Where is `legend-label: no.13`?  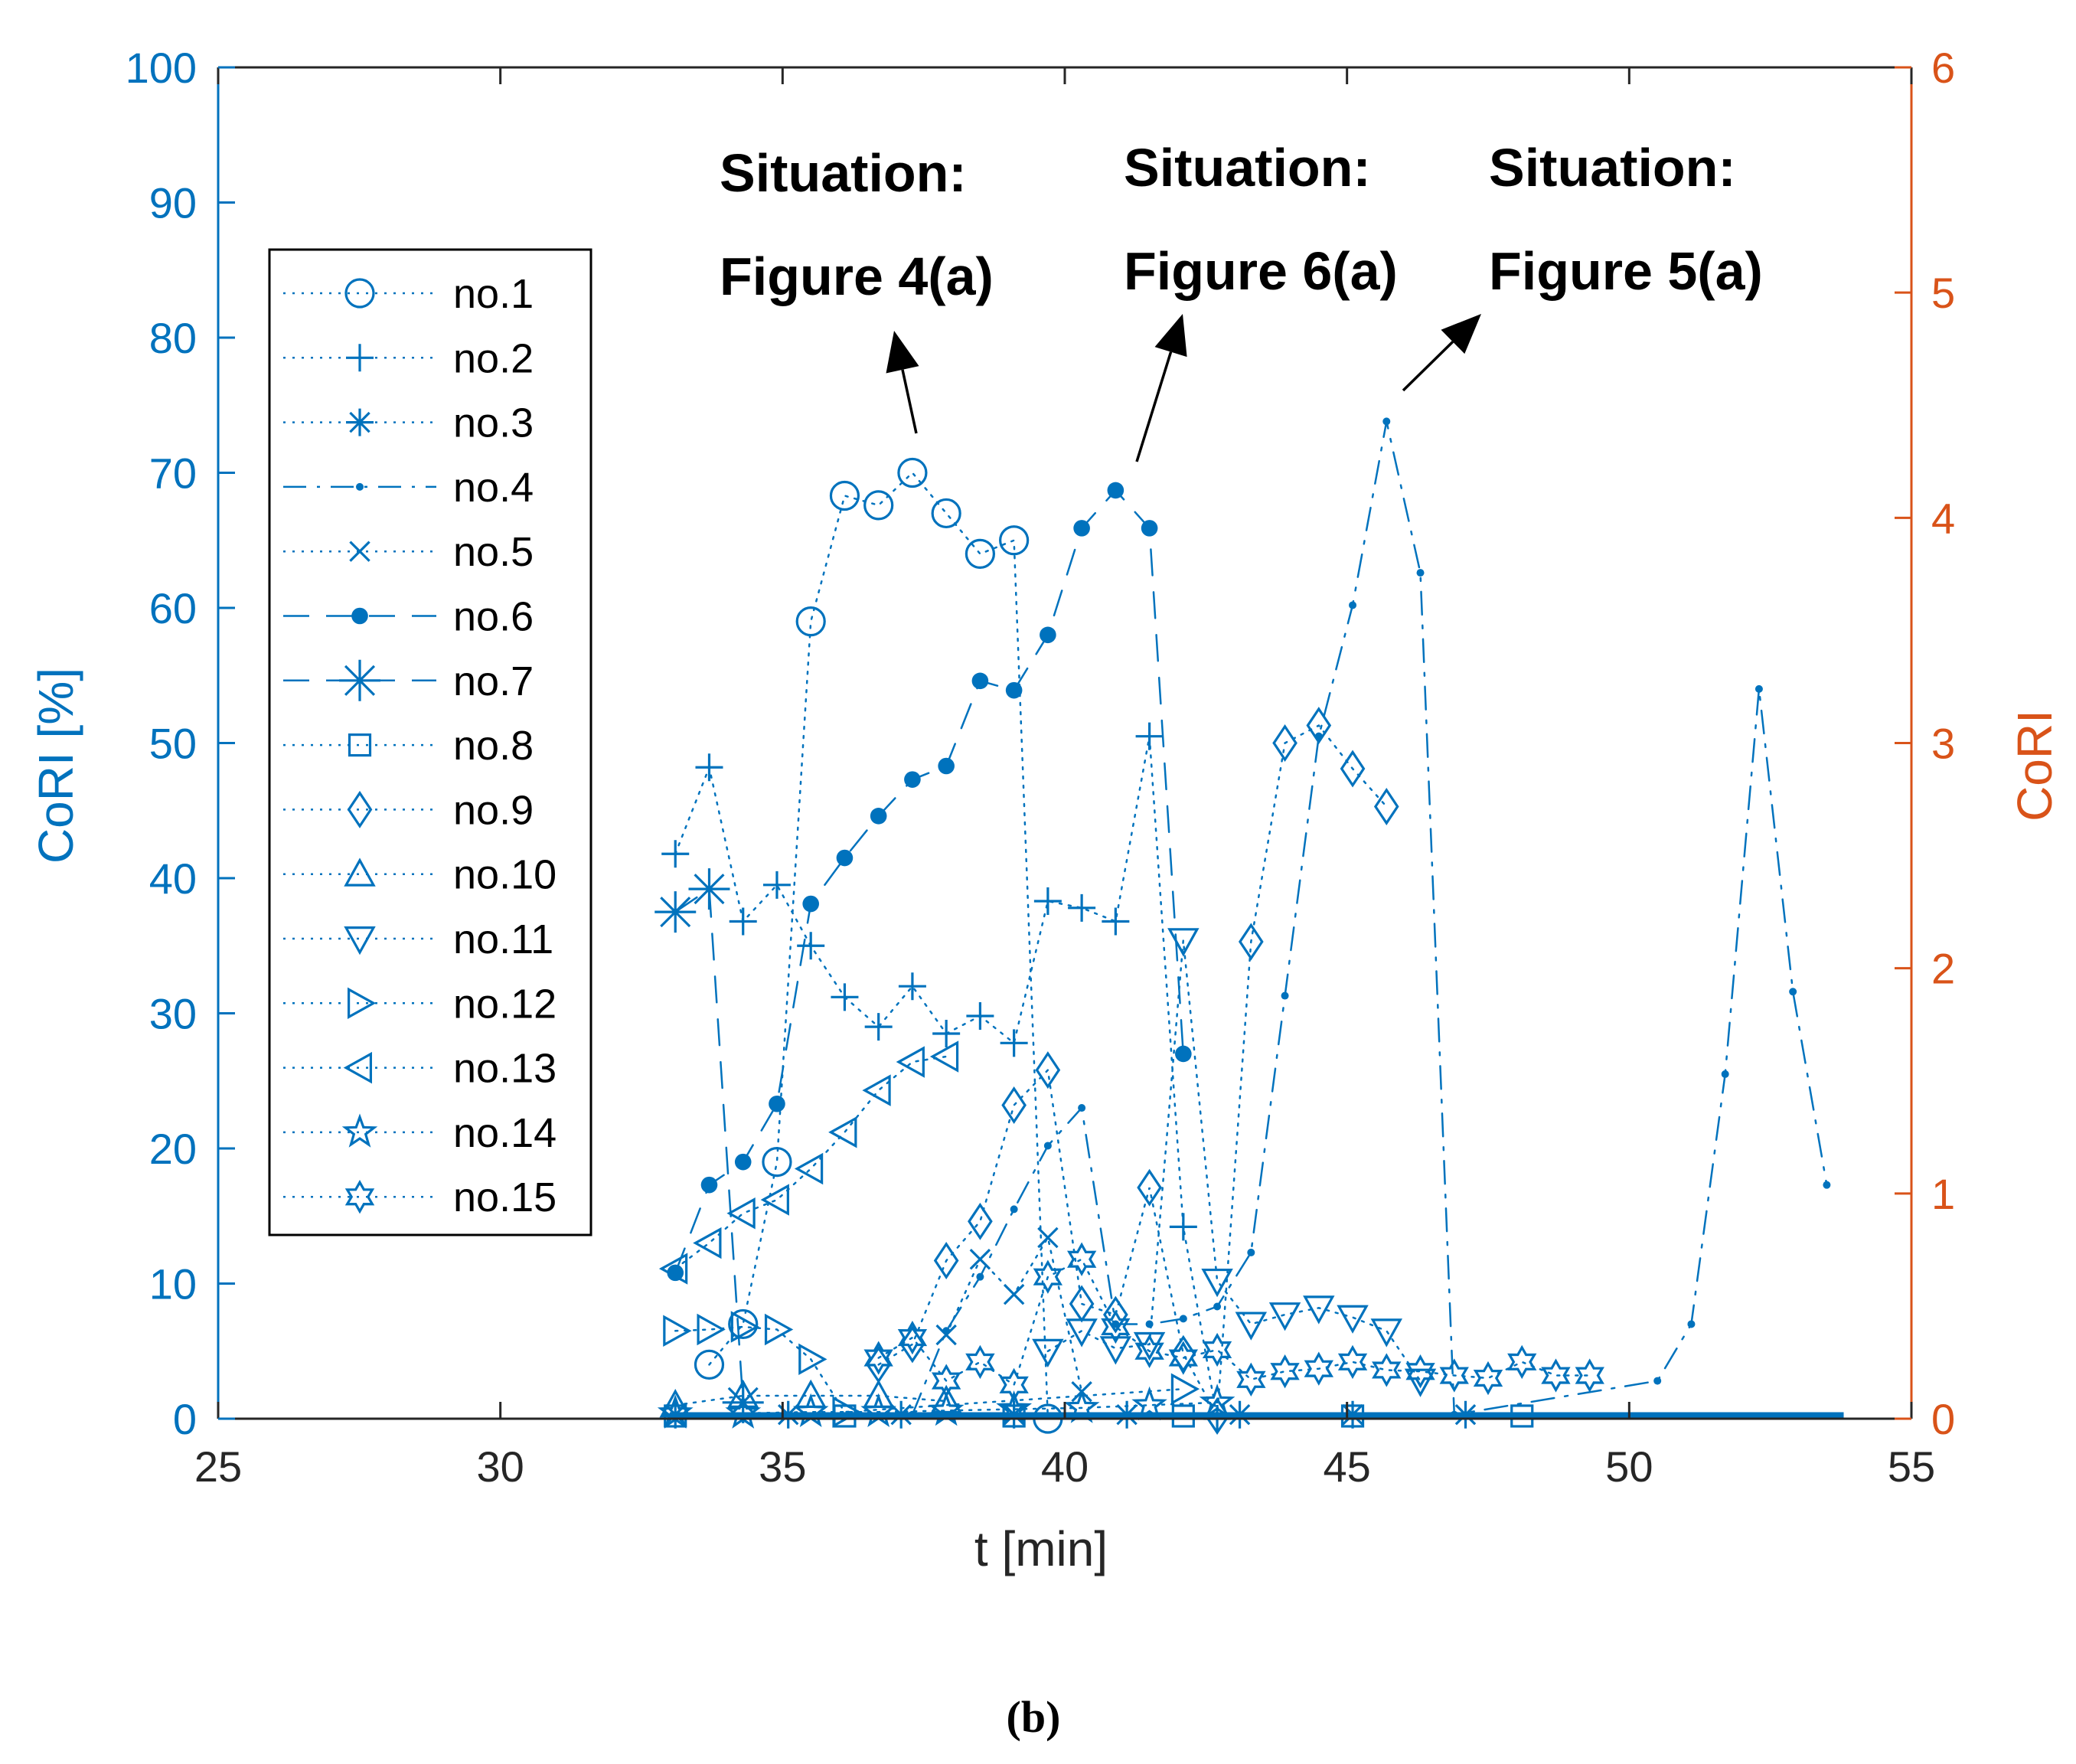 legend-label: no.13 is located at coordinates (505, 1069).